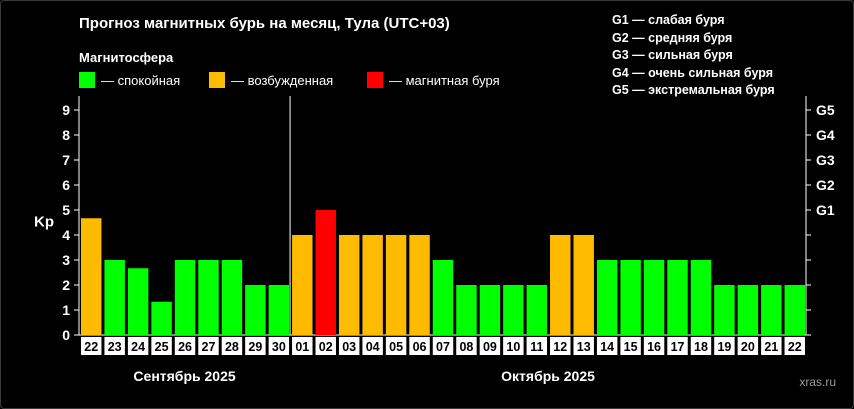 Image resolution: width=854 pixels, height=409 pixels. What do you see at coordinates (672, 37) in the screenshot?
I see `storm-scale-g2: G2 — средняя буря` at bounding box center [672, 37].